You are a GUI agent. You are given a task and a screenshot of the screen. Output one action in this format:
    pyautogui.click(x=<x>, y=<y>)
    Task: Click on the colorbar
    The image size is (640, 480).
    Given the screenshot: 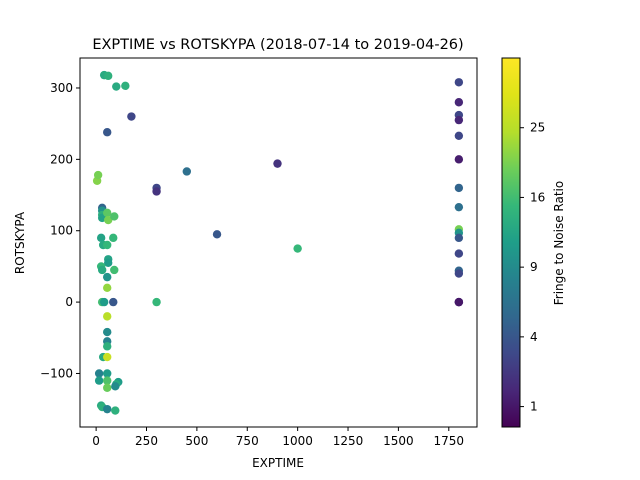 What is the action you would take?
    pyautogui.click(x=511, y=242)
    